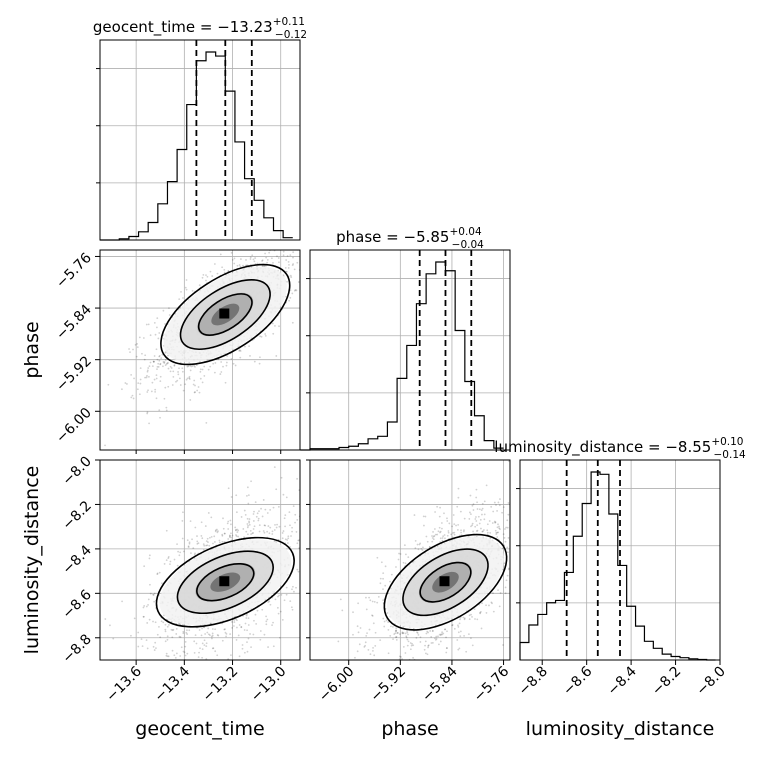 The height and width of the screenshot is (760, 760). Describe the element at coordinates (269, 685) in the screenshot. I see `x-tick-label: −13.0` at that location.